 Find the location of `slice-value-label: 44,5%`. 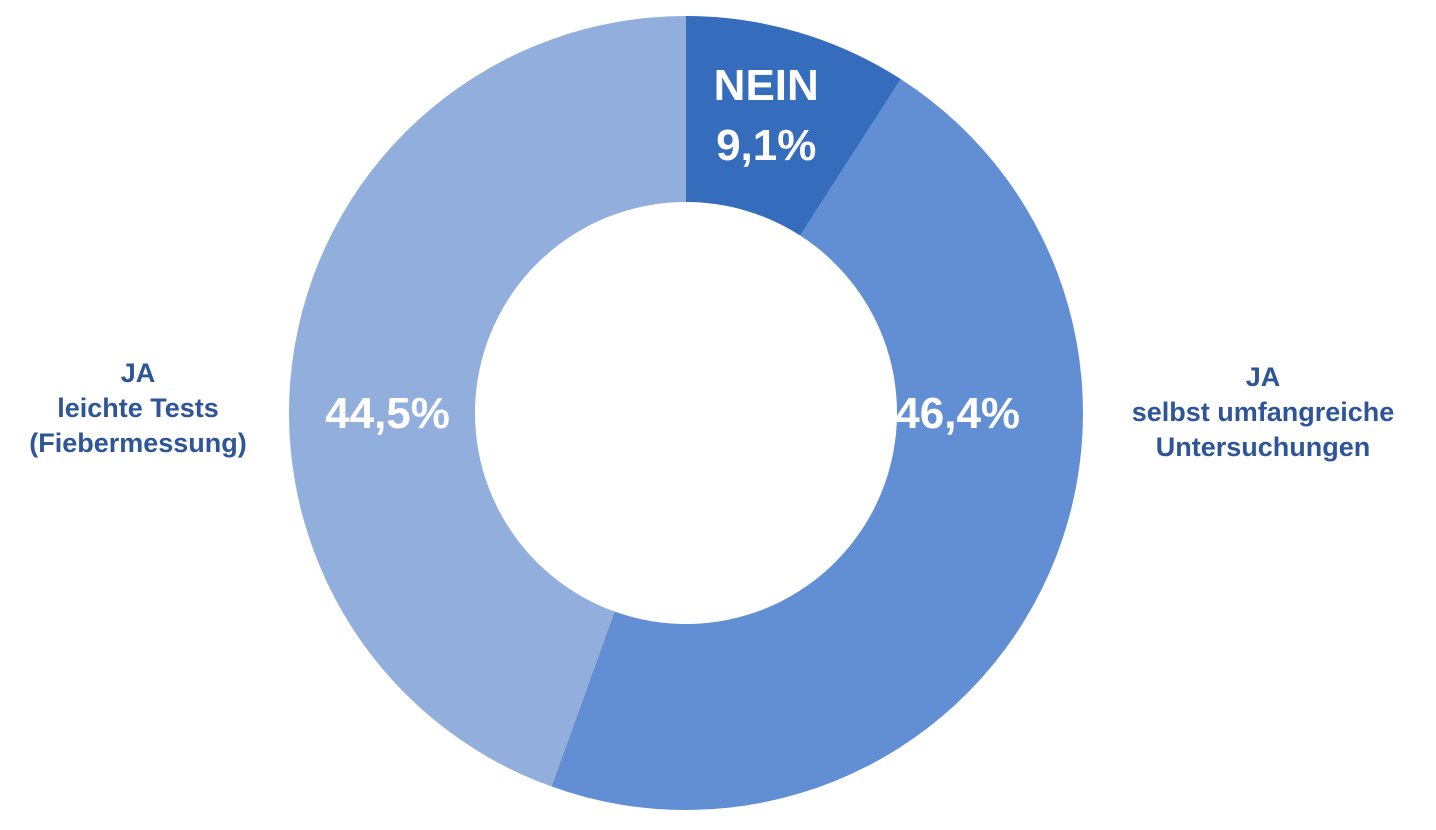

slice-value-label: 44,5% is located at coordinates (387, 413).